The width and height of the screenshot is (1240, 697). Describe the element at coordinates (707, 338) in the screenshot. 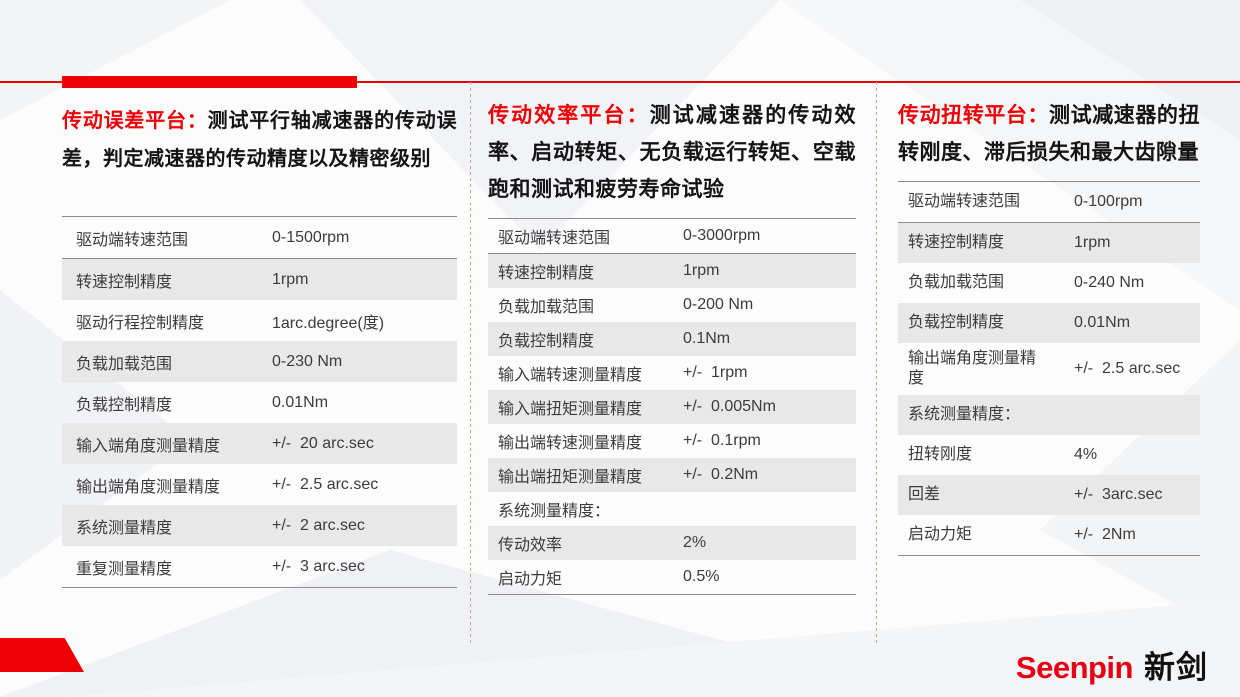

I see `spec-value: 0.1Nm` at that location.